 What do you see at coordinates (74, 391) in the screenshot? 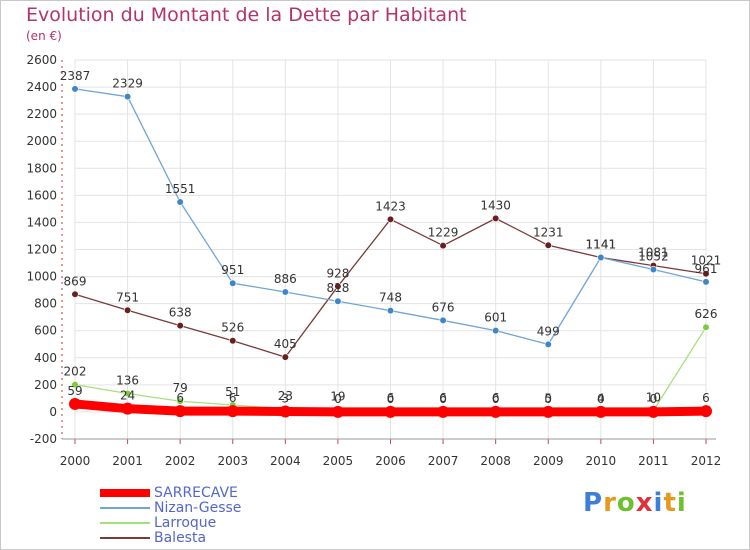
I see `data-label: 59` at bounding box center [74, 391].